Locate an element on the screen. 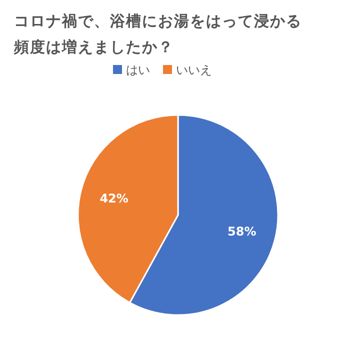 This screenshot has width=338, height=350. data-label: 58% is located at coordinates (242, 231).